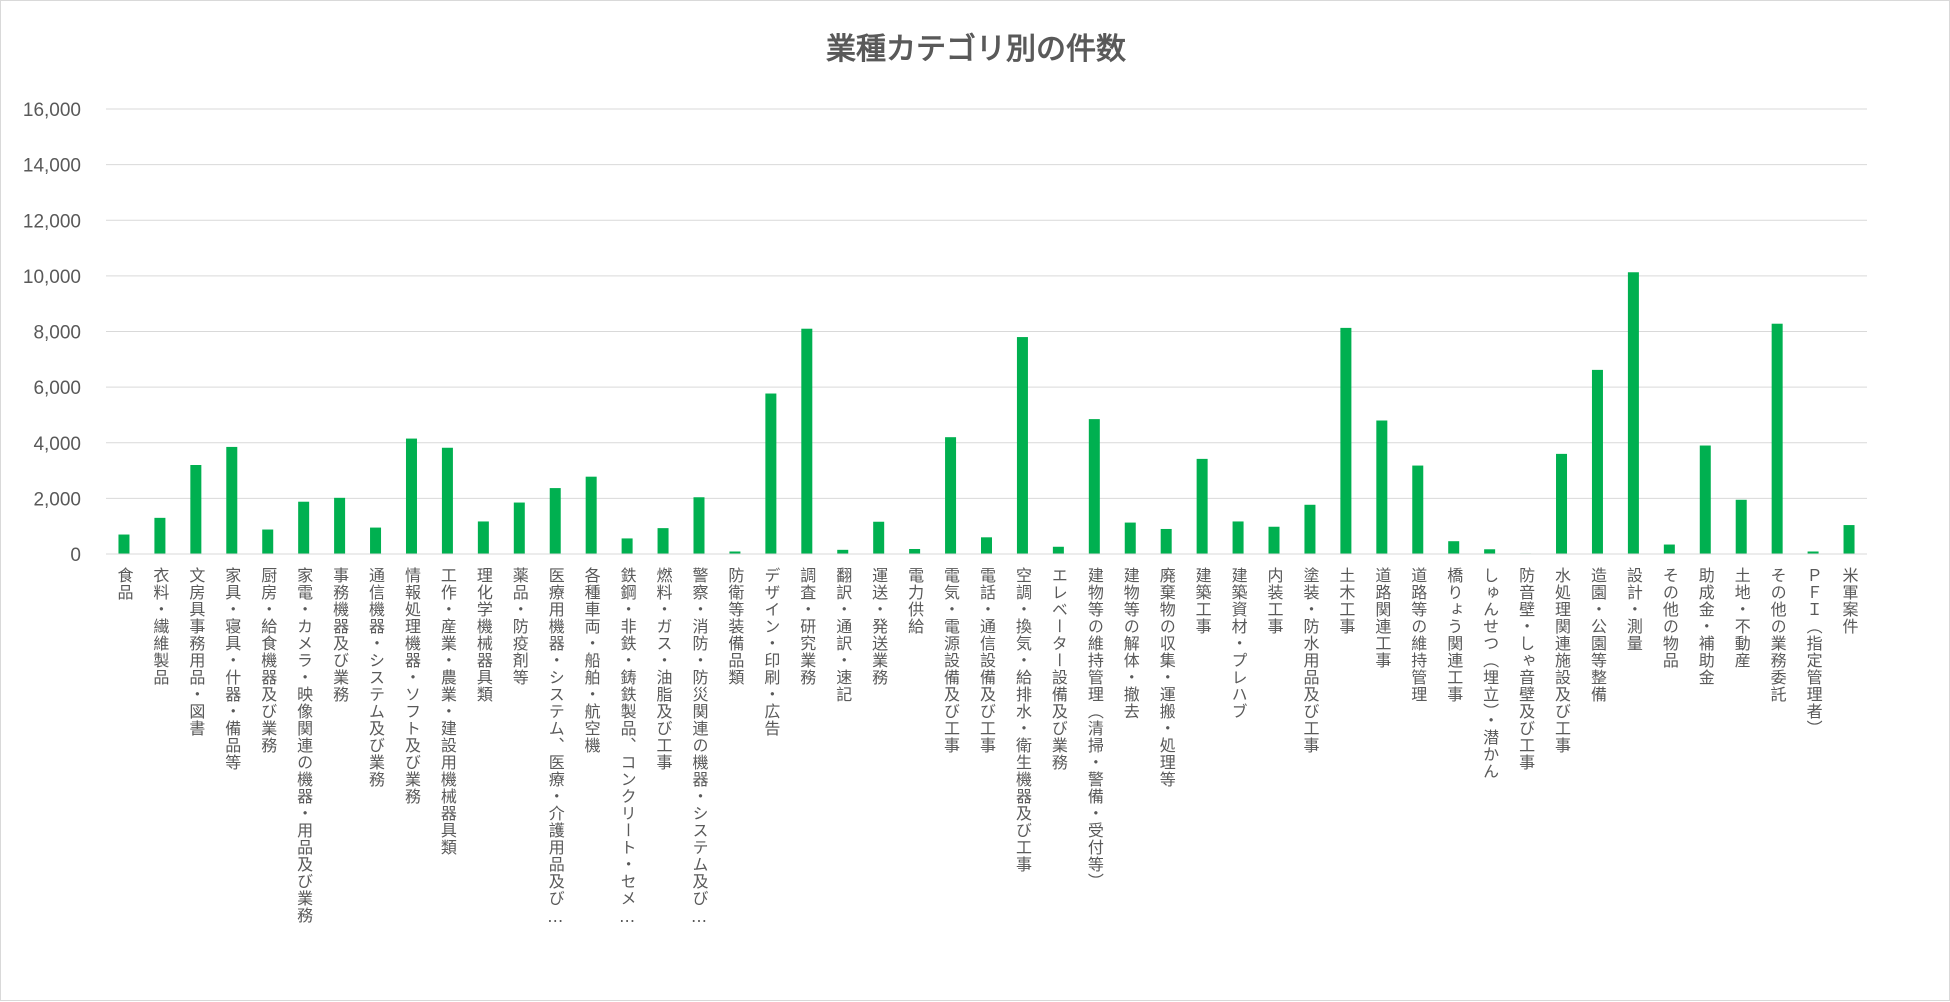  What do you see at coordinates (57, 388) in the screenshot?
I see `y-tick-label: 6,000` at bounding box center [57, 388].